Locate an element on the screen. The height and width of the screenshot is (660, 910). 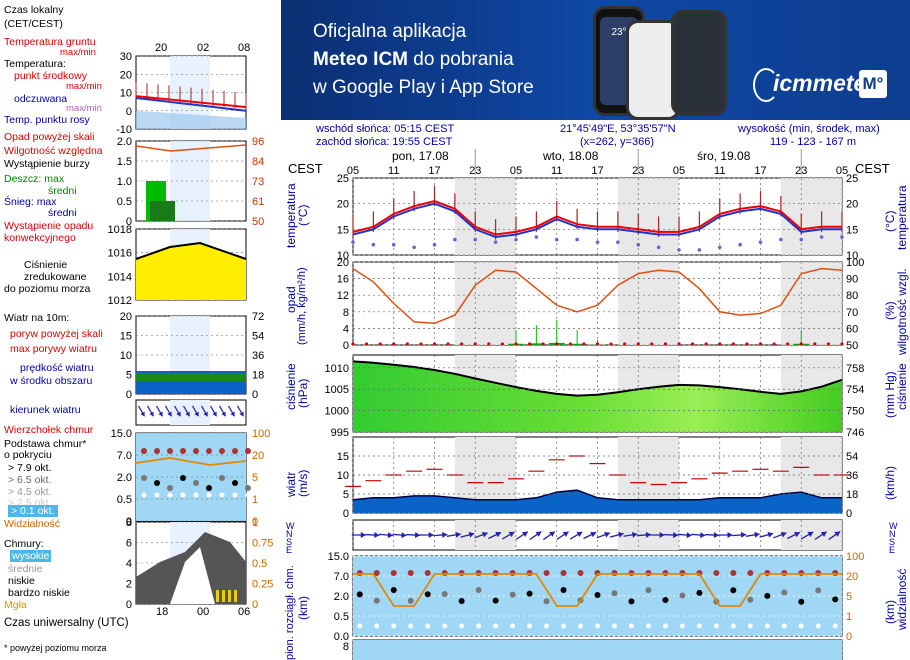
legend-right-tick: 5 is located at coordinates (255, 478).